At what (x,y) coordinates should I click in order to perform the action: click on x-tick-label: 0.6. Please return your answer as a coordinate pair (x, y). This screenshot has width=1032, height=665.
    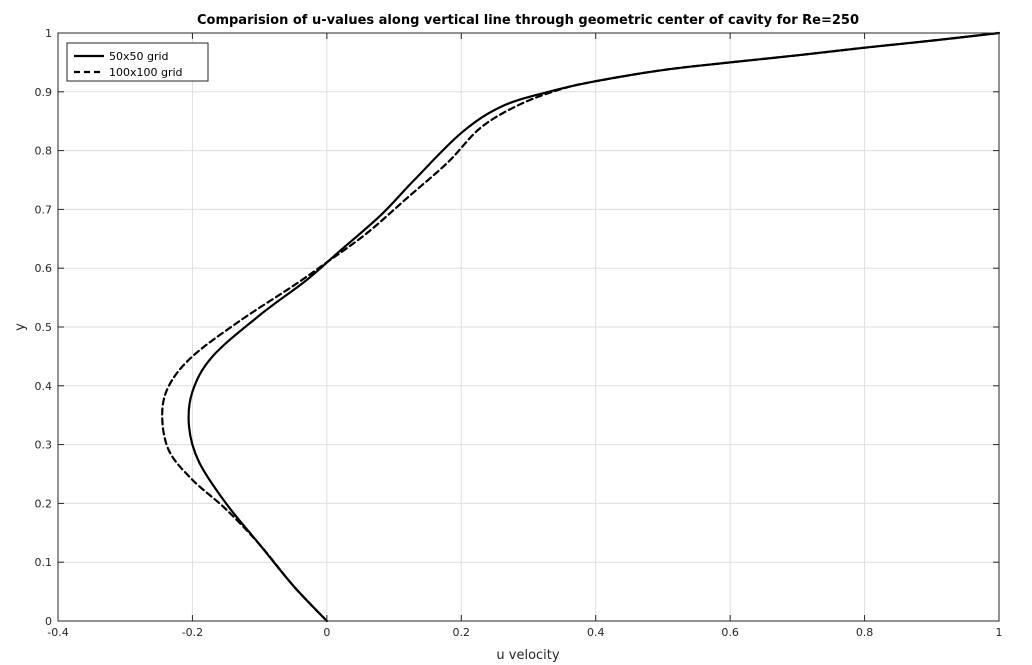
    Looking at the image, I should click on (730, 632).